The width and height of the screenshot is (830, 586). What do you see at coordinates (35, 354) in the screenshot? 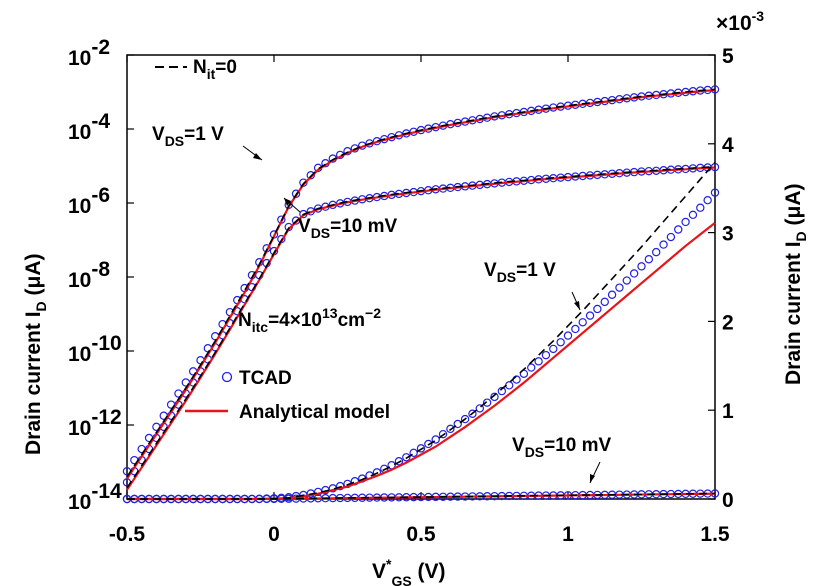
I see `left-axis-title: Drain current ID (μA)` at bounding box center [35, 354].